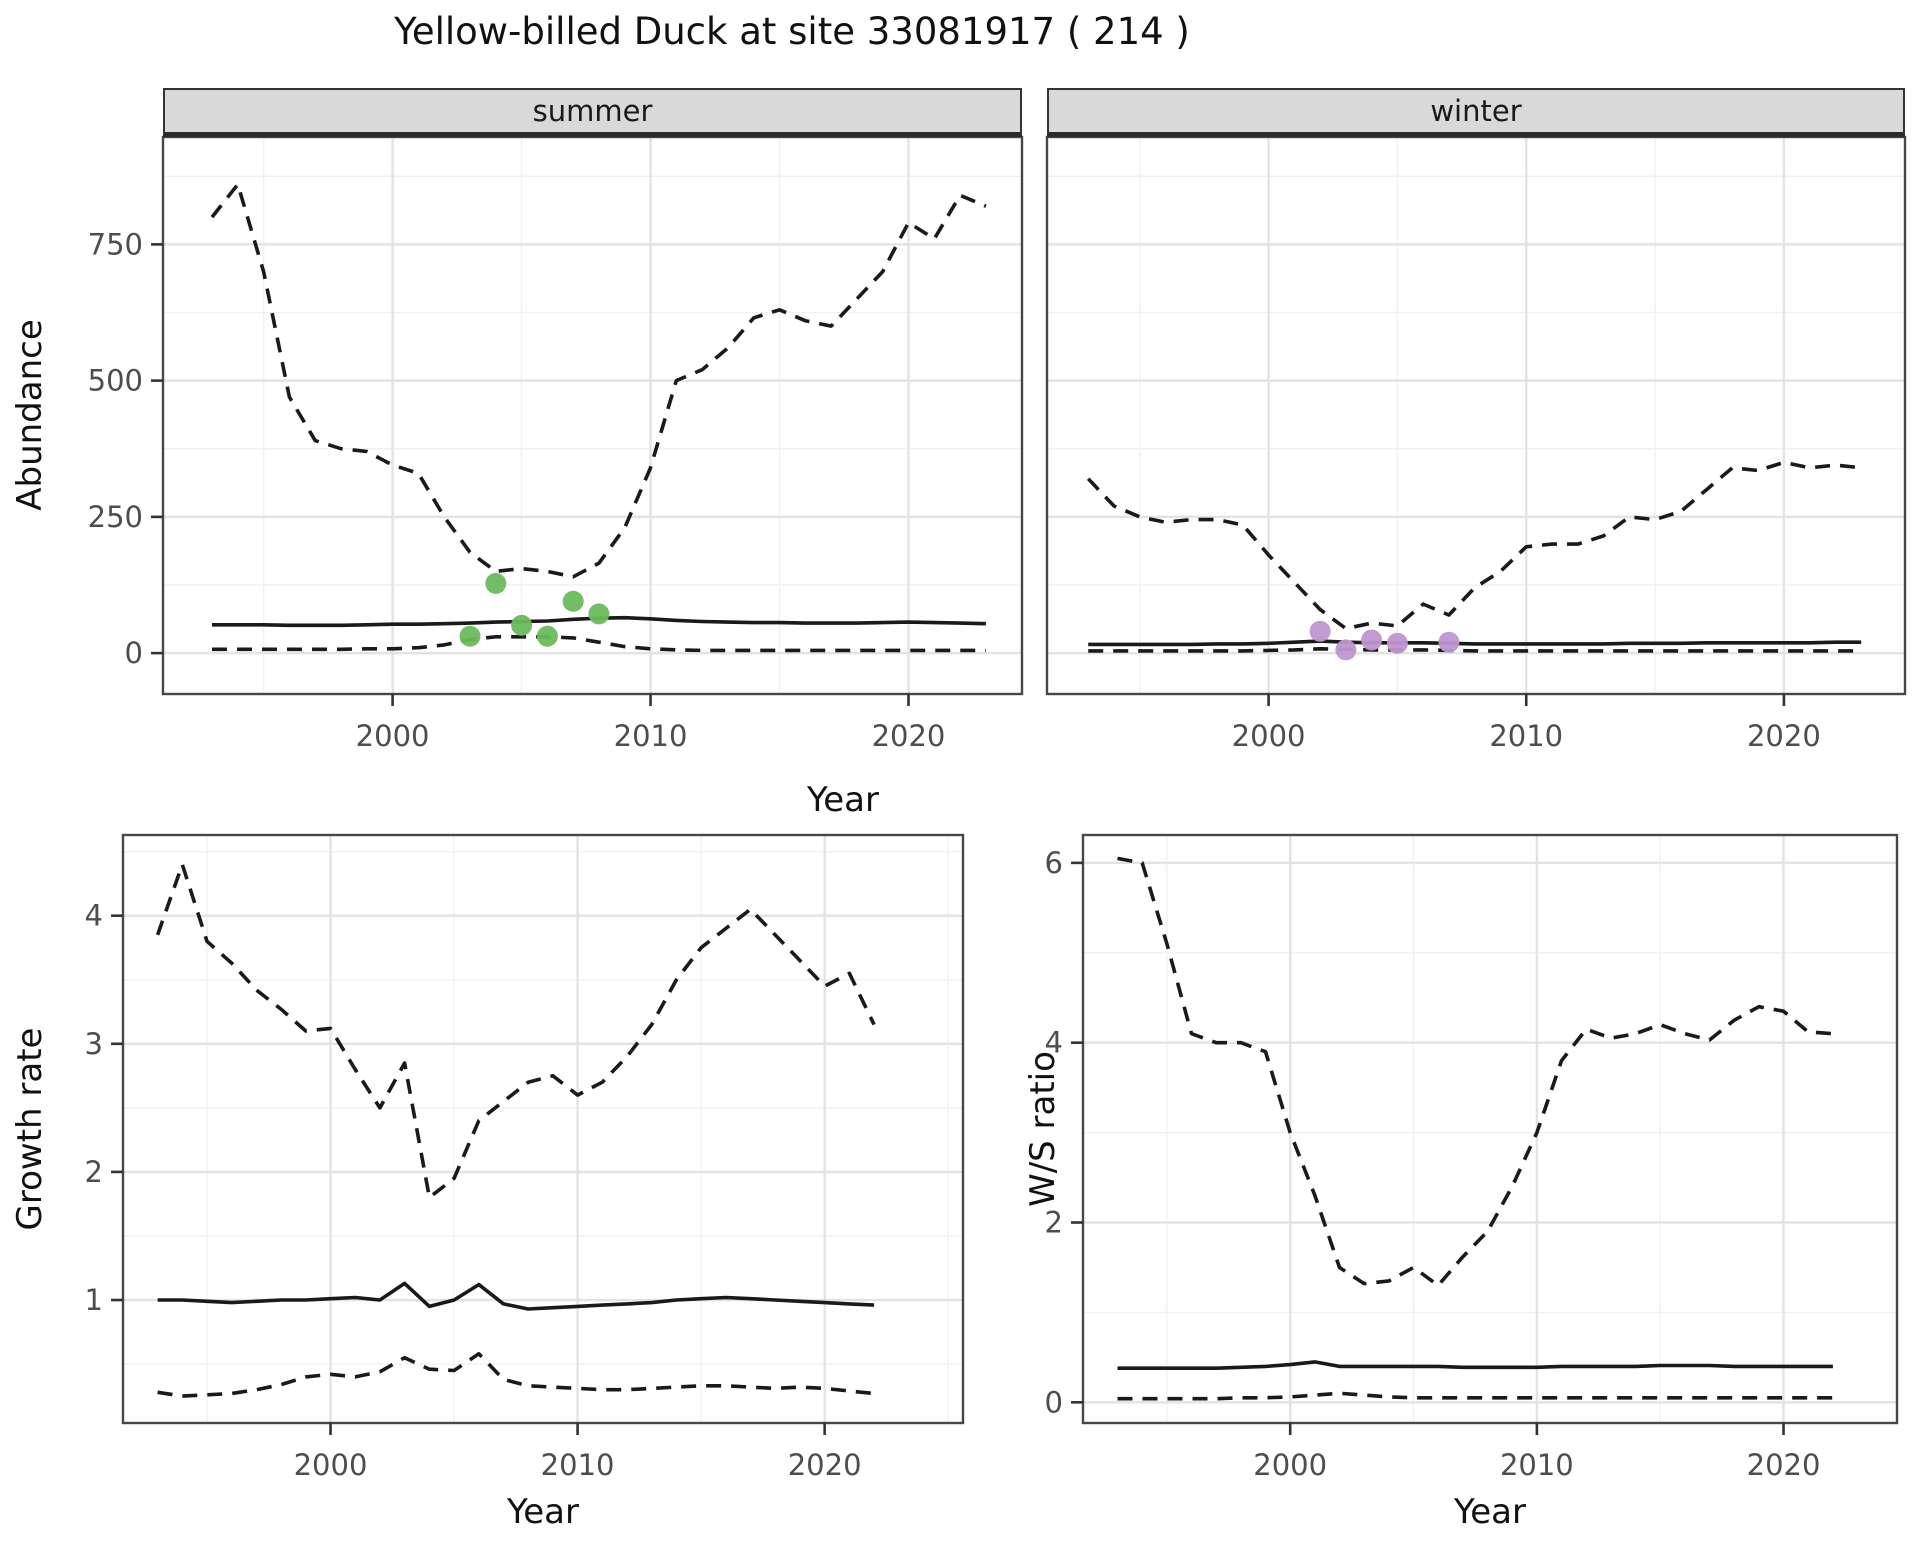  What do you see at coordinates (30, 415) in the screenshot?
I see `y-axis-label-abundance: Abundance` at bounding box center [30, 415].